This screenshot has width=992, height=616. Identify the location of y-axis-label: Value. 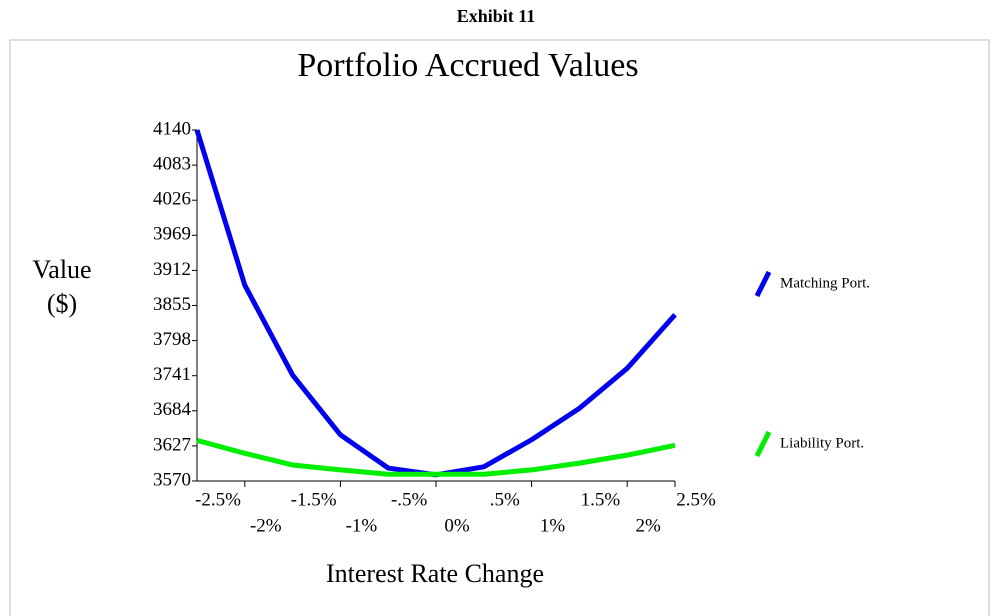
(61, 269).